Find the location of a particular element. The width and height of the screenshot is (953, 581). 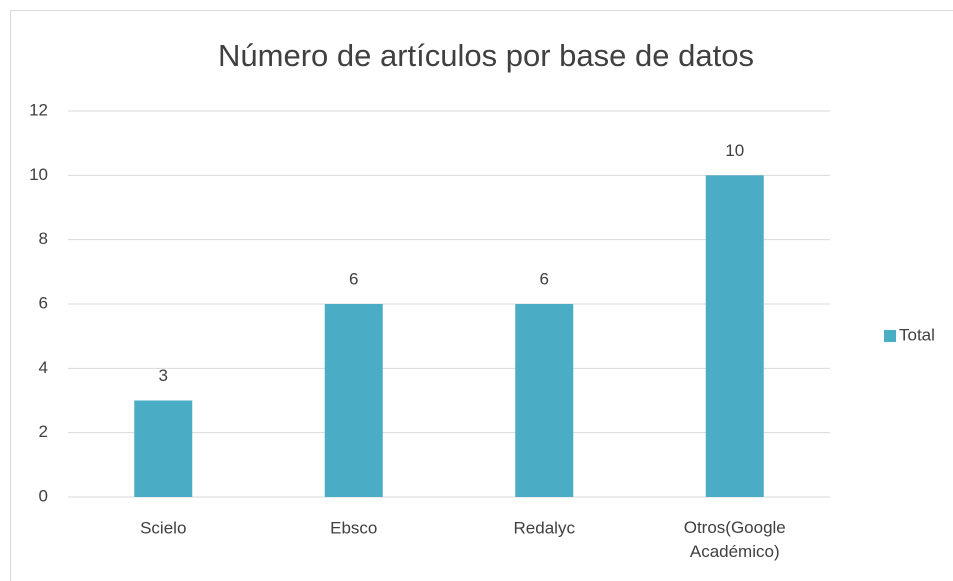

x-tick-label: Scielo is located at coordinates (163, 527).